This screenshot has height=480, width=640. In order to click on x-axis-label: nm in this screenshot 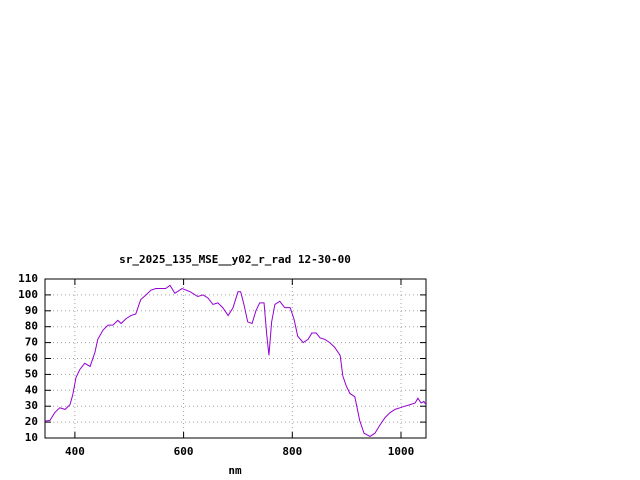, I will do `click(235, 470)`.